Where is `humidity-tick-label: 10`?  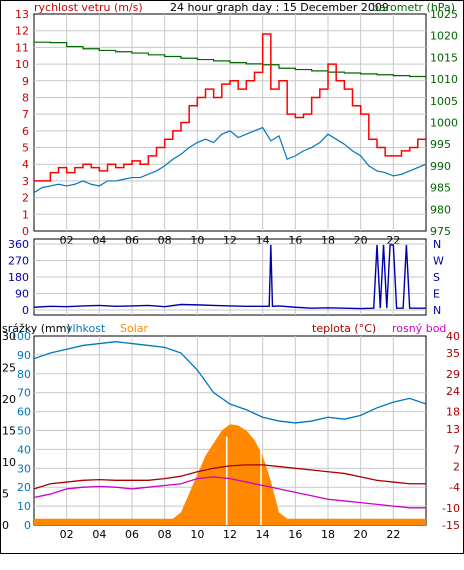
humidity-tick-label: 10 is located at coordinates (24, 506).